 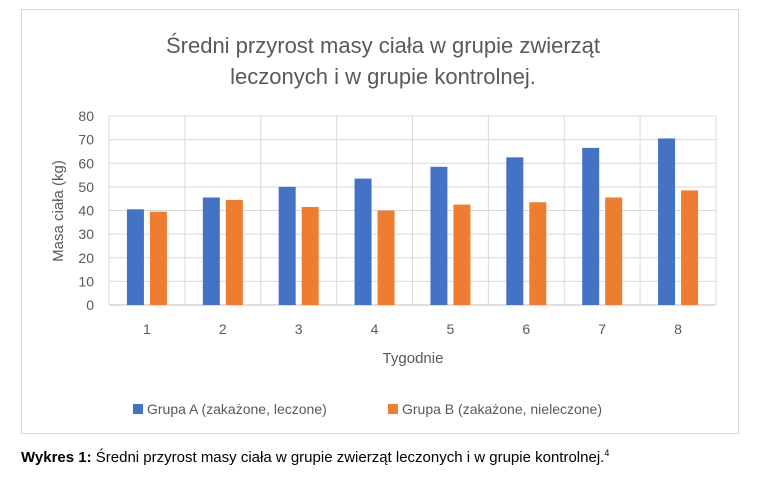 What do you see at coordinates (223, 329) in the screenshot?
I see `x-tick-label: 2` at bounding box center [223, 329].